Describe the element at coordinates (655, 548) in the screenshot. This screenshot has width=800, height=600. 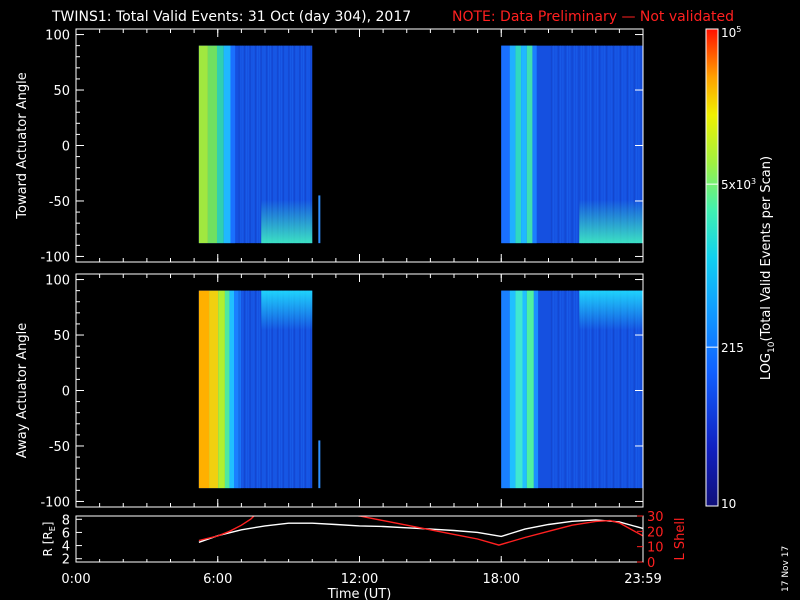
I see `l-shell-tick-label: 10` at that location.